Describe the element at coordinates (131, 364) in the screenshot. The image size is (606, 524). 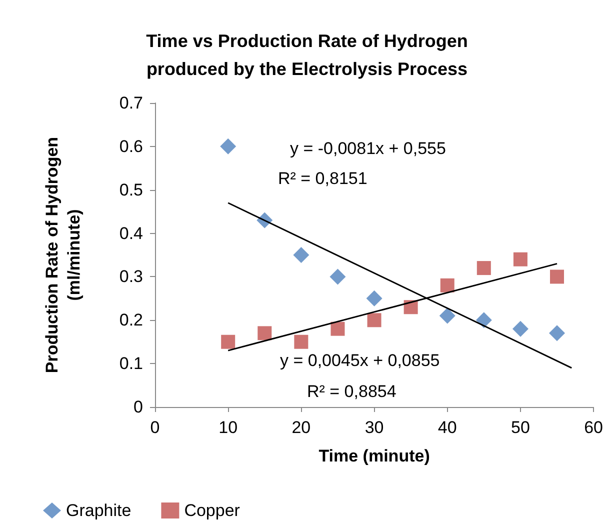
I see `y-tick-label: 0.1` at that location.